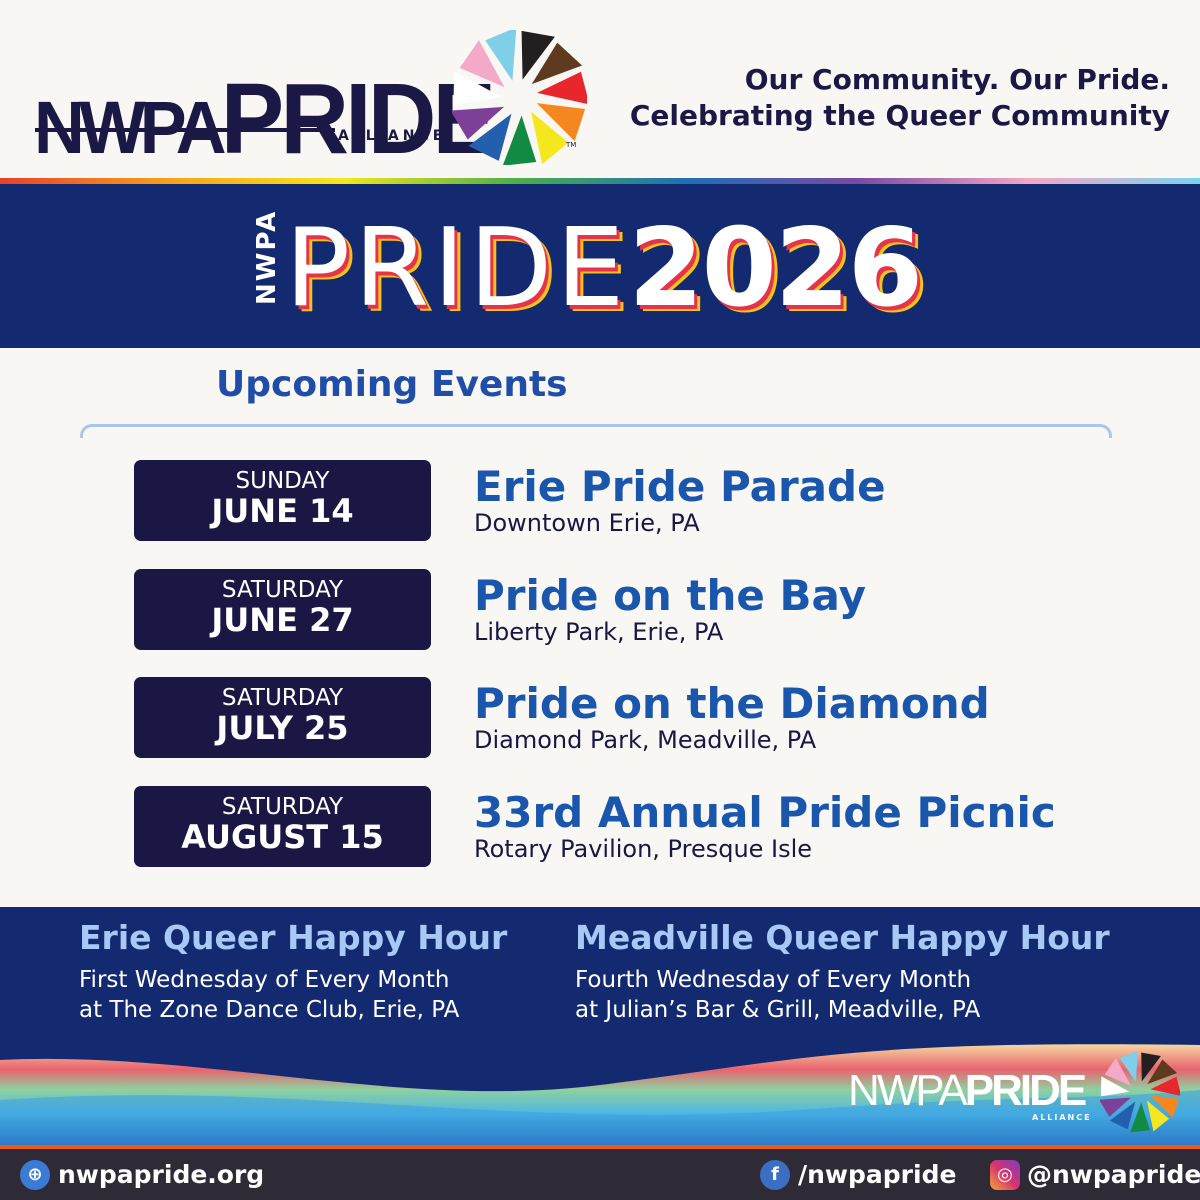 The height and width of the screenshot is (1200, 1200). What do you see at coordinates (35, 1175) in the screenshot?
I see `globe-icon: ⊕` at bounding box center [35, 1175].